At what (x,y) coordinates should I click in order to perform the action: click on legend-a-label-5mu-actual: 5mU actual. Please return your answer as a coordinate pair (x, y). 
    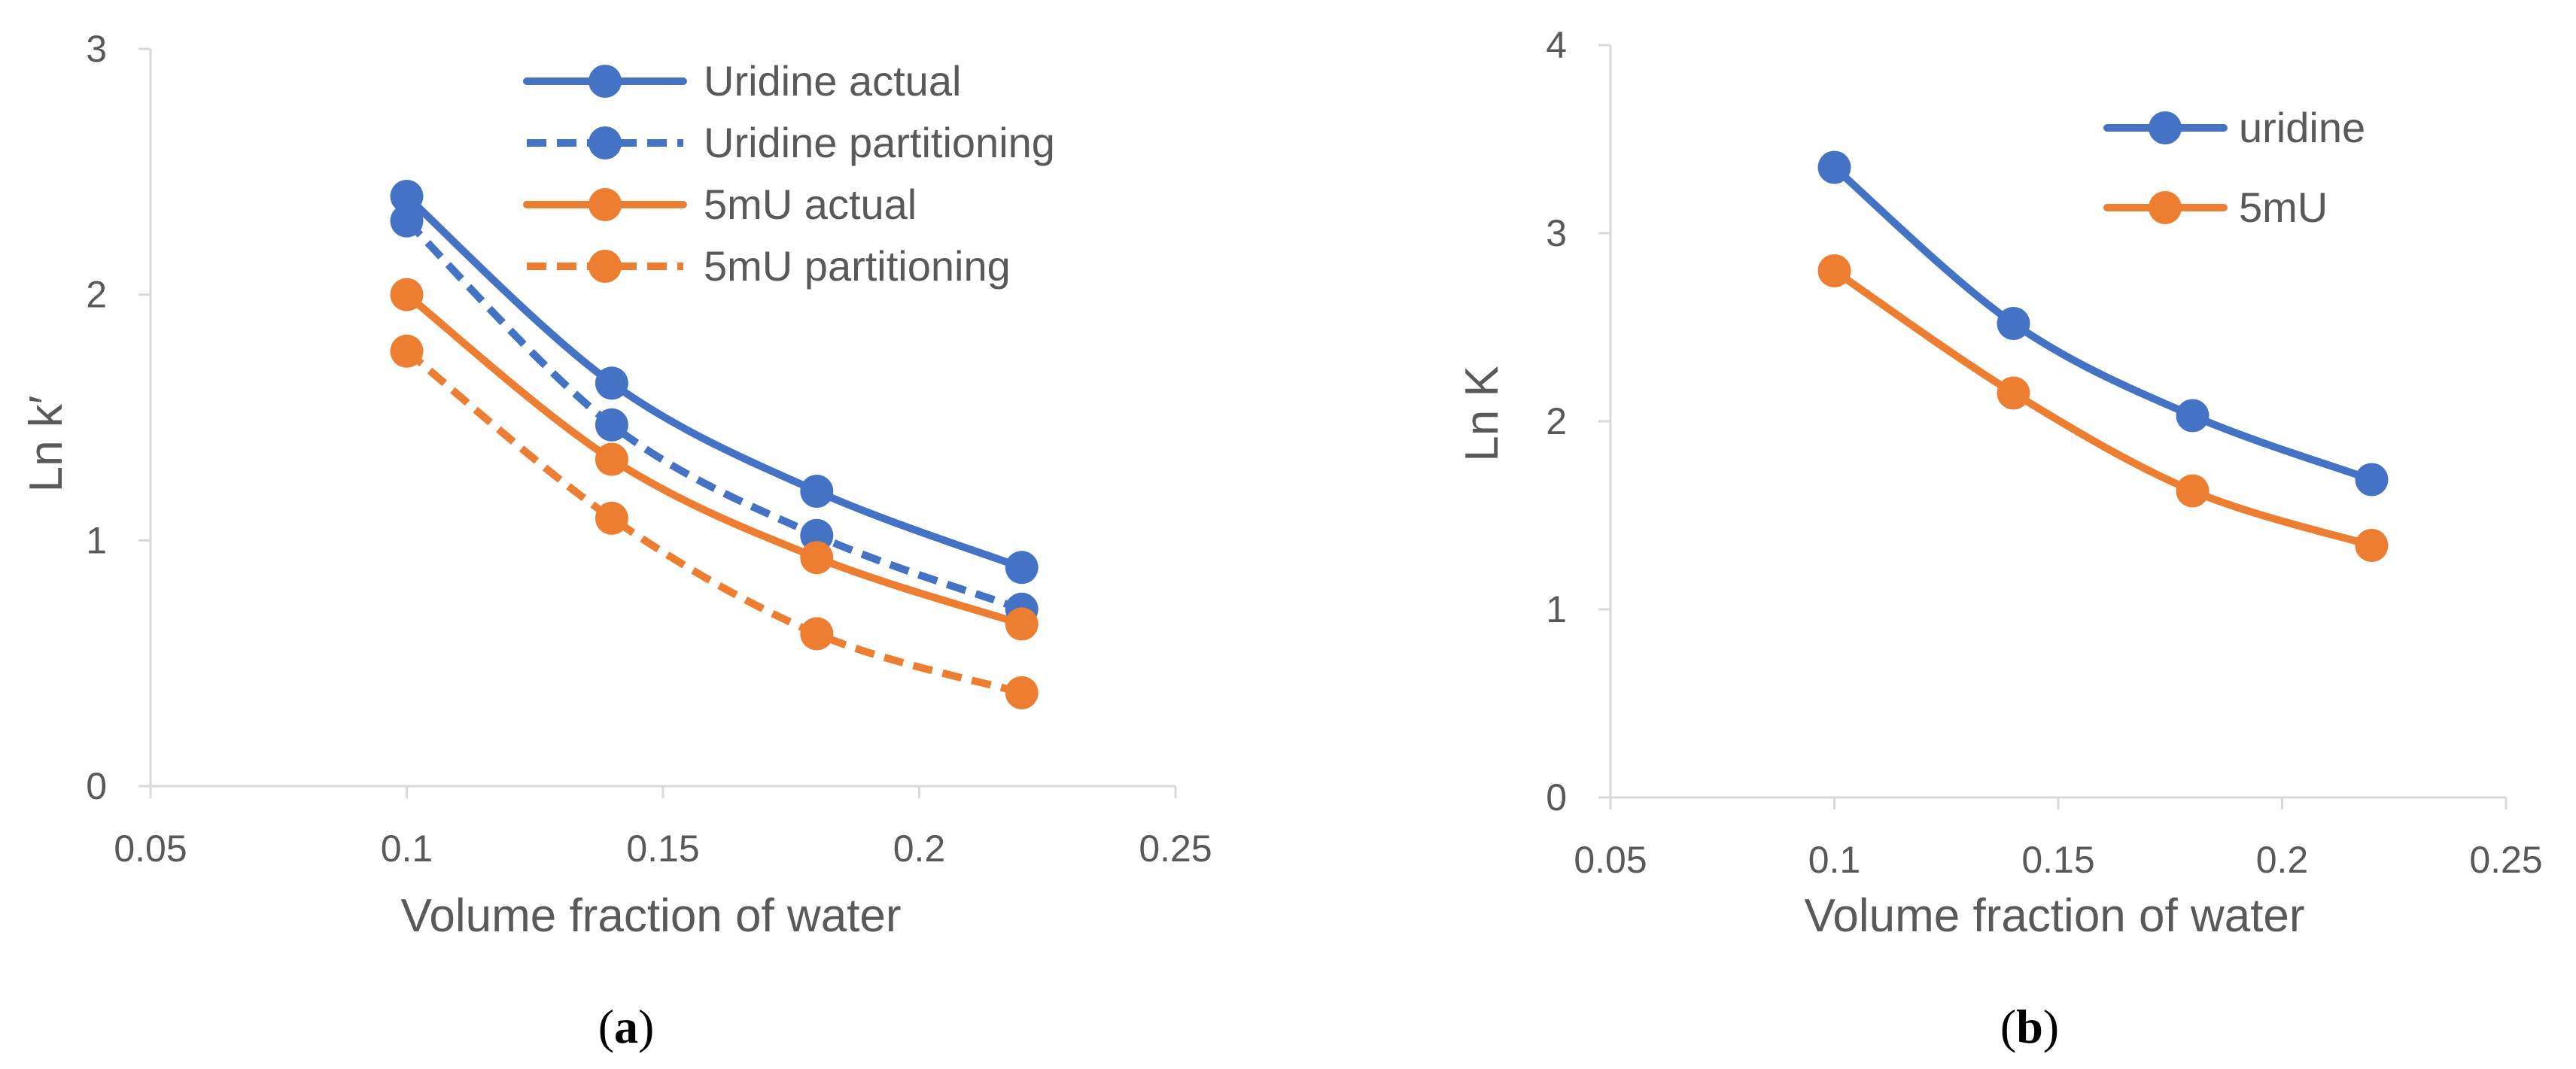
    Looking at the image, I should click on (810, 204).